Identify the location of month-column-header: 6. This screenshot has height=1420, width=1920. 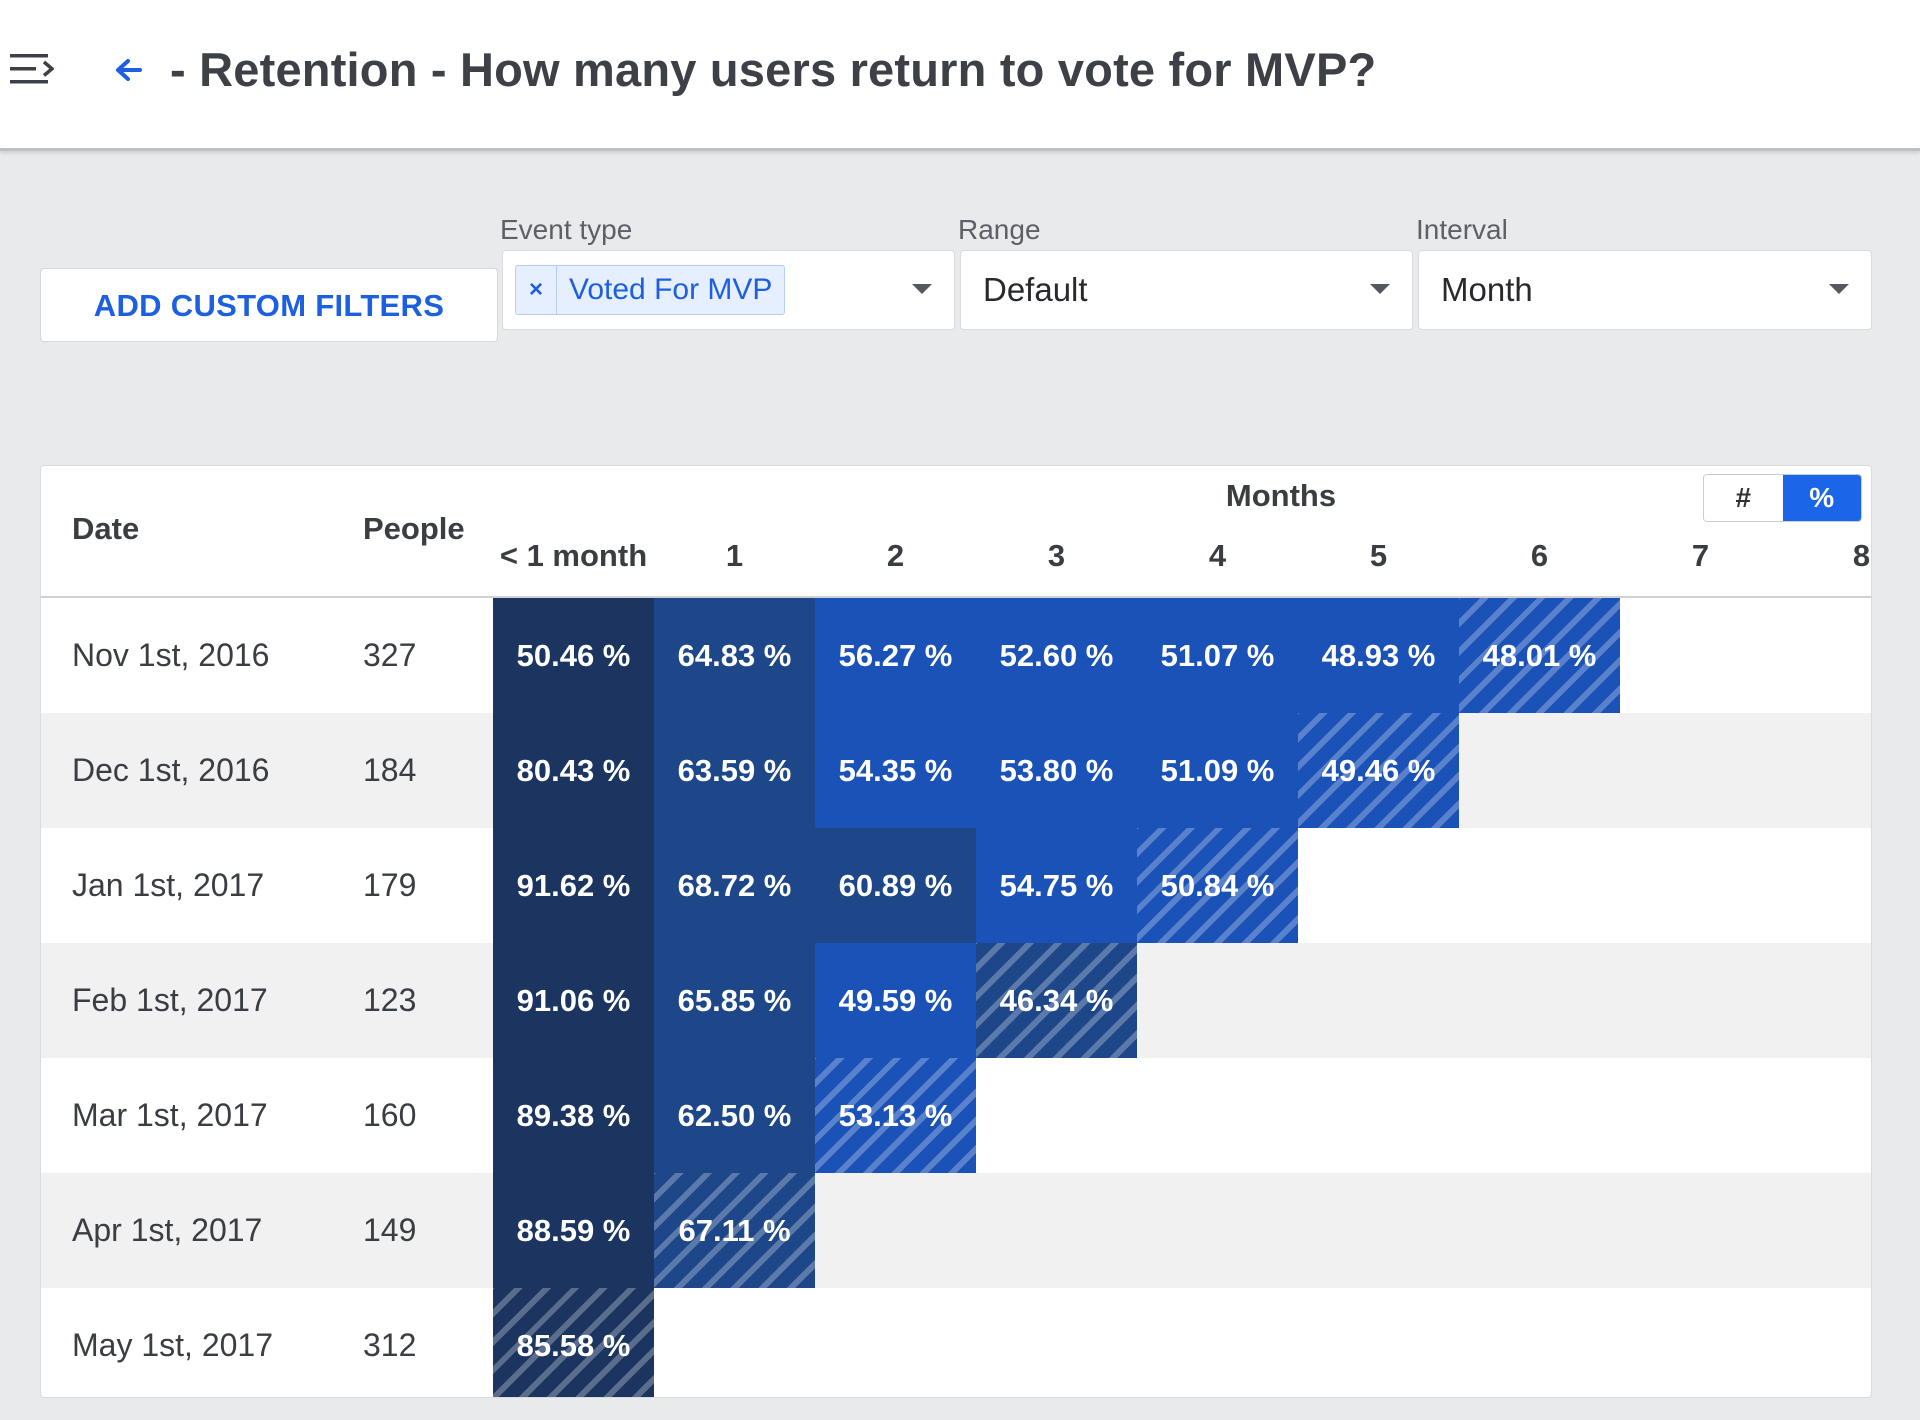
(1539, 555).